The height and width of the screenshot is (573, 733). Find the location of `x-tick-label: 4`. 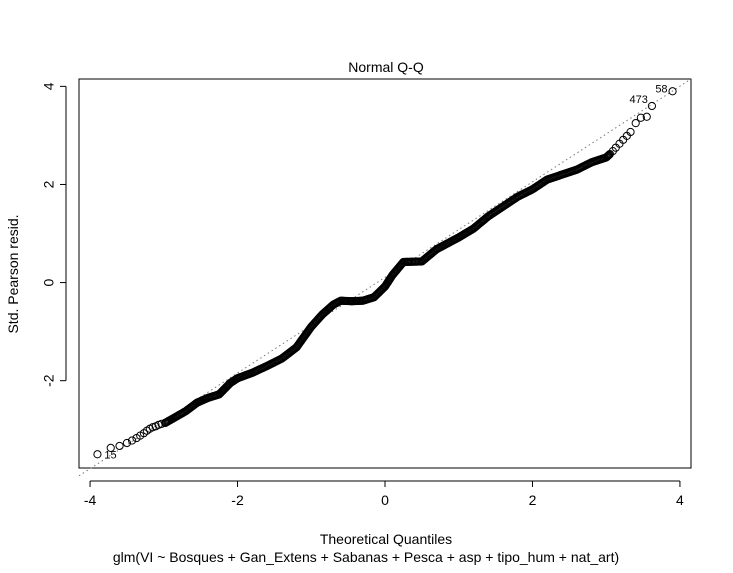

x-tick-label: 4 is located at coordinates (680, 500).